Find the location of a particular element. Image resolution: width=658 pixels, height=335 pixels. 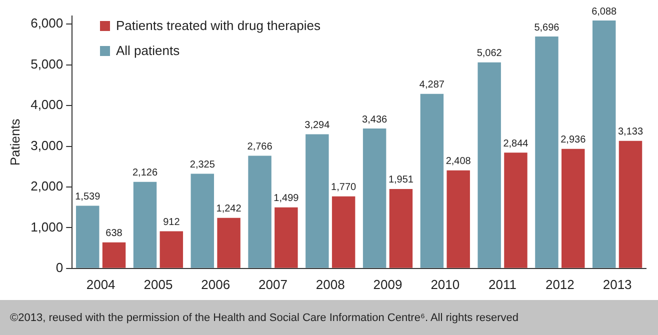

data-label: 5,696 is located at coordinates (547, 28).